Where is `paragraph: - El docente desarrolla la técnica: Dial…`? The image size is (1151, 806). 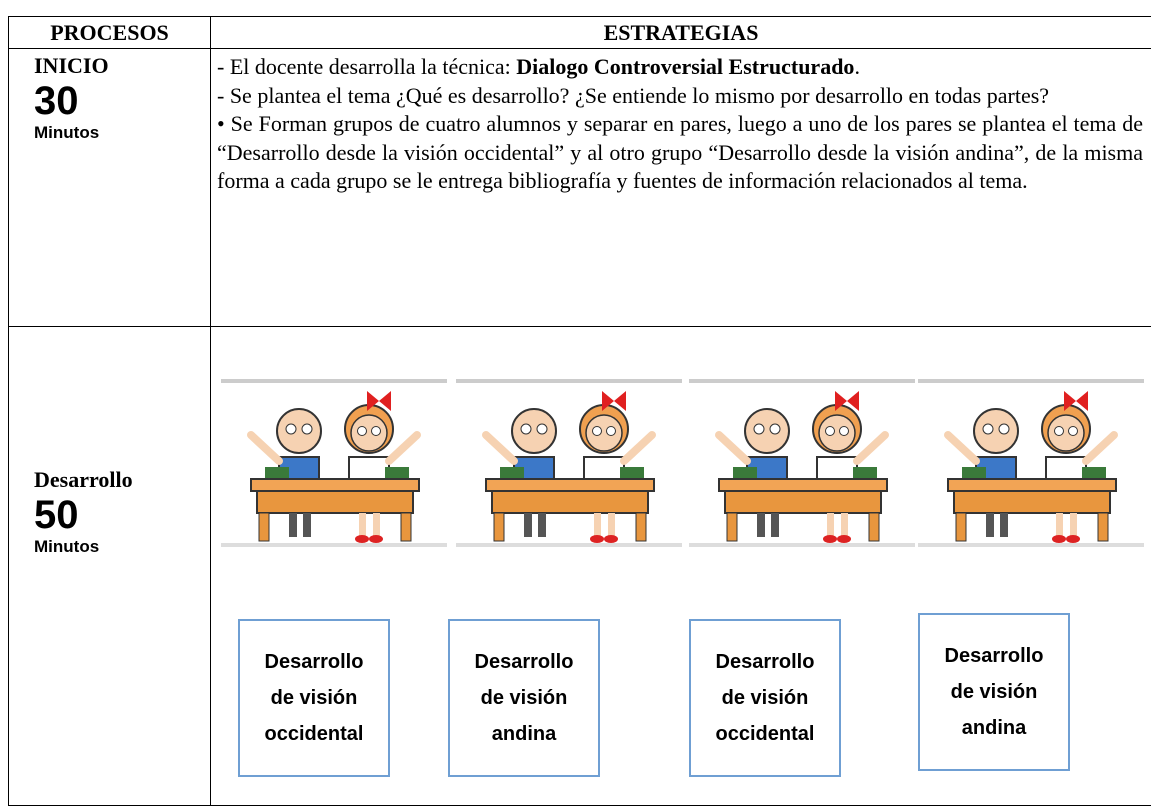 paragraph: - El docente desarrolla la técnica: Dial… is located at coordinates (680, 67).